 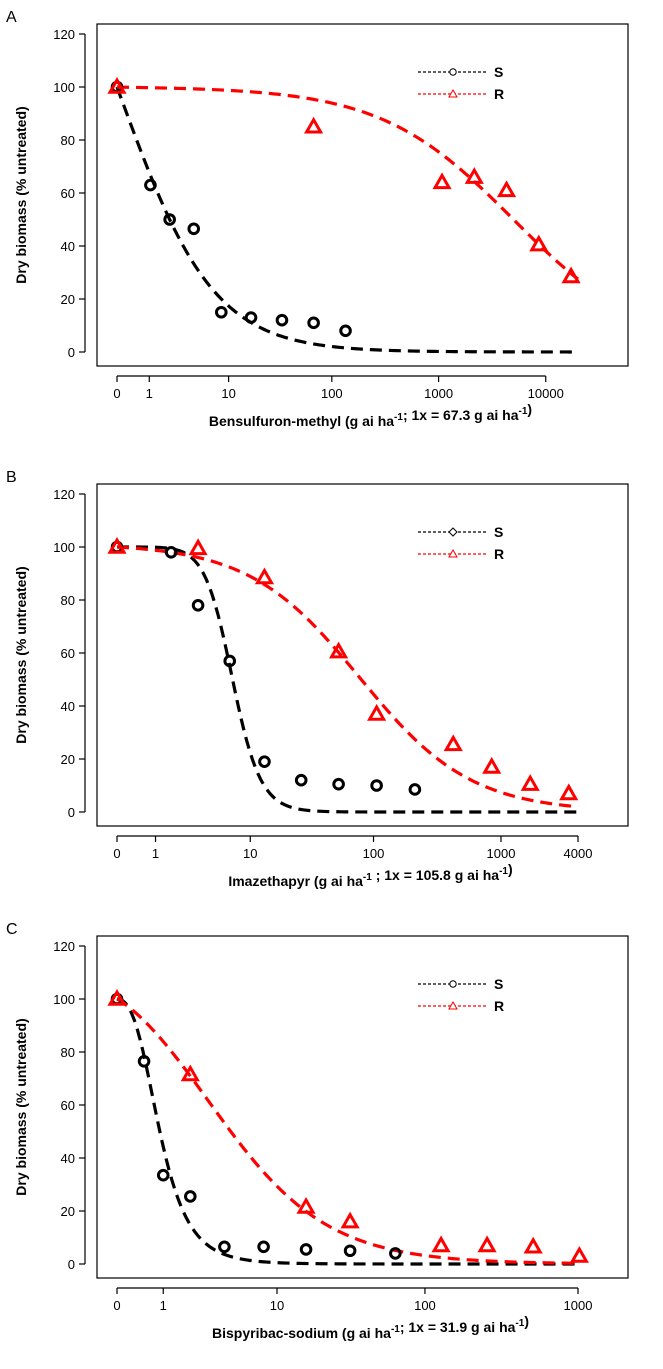 What do you see at coordinates (546, 393) in the screenshot?
I see `x-tick-label: 10000` at bounding box center [546, 393].